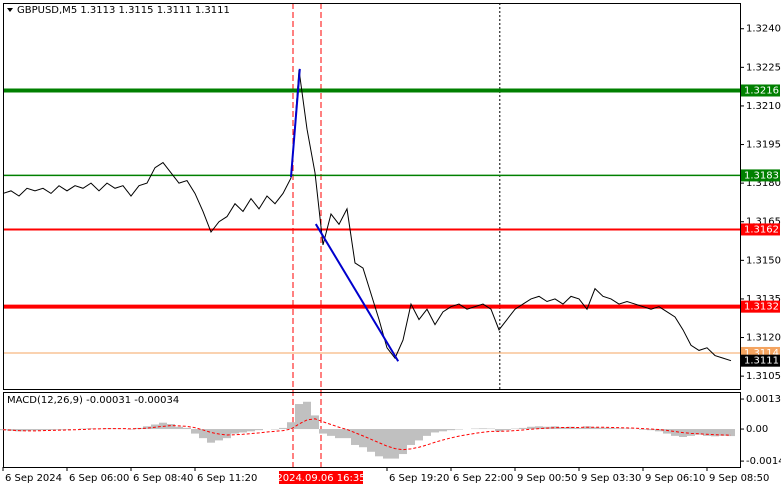 This screenshot has width=781, height=489. Describe the element at coordinates (10, 10) in the screenshot. I see `collapse-icon` at that location.